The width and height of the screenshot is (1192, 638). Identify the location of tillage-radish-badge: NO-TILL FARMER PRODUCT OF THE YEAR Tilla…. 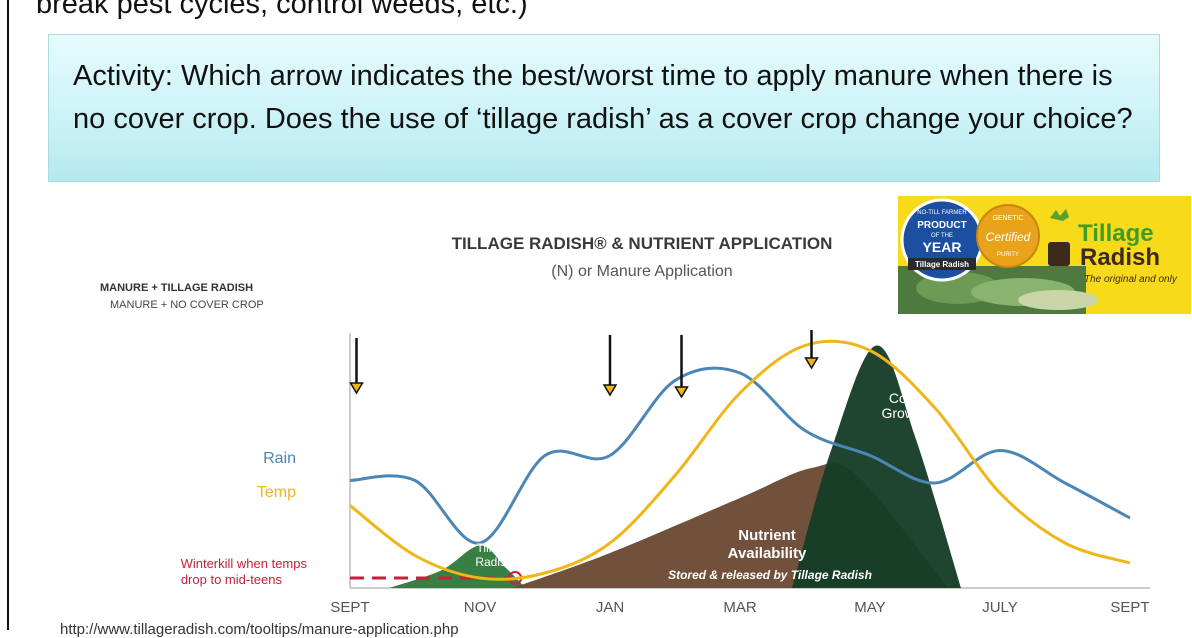
(1044, 255).